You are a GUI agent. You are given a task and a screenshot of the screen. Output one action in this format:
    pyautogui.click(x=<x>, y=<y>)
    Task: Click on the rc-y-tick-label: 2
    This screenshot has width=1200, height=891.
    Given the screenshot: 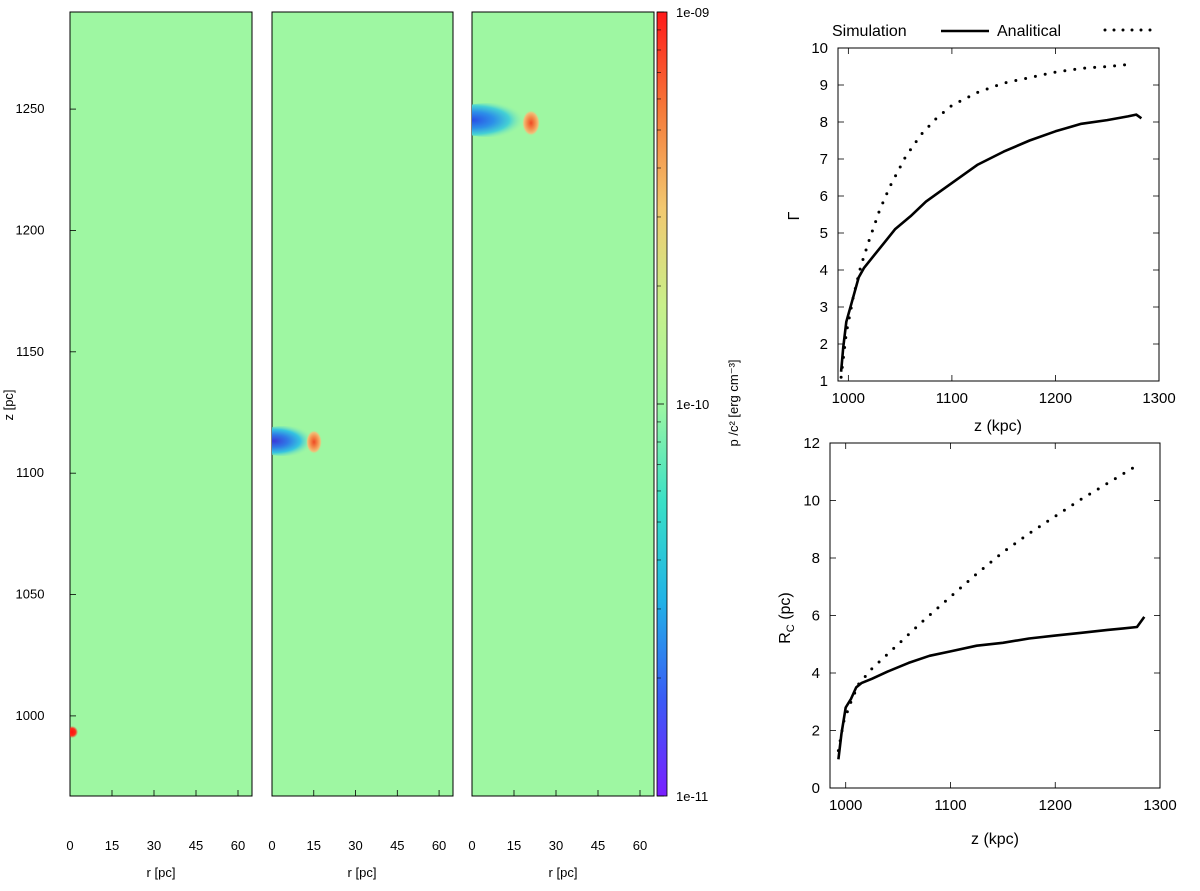 What is the action you would take?
    pyautogui.click(x=816, y=731)
    